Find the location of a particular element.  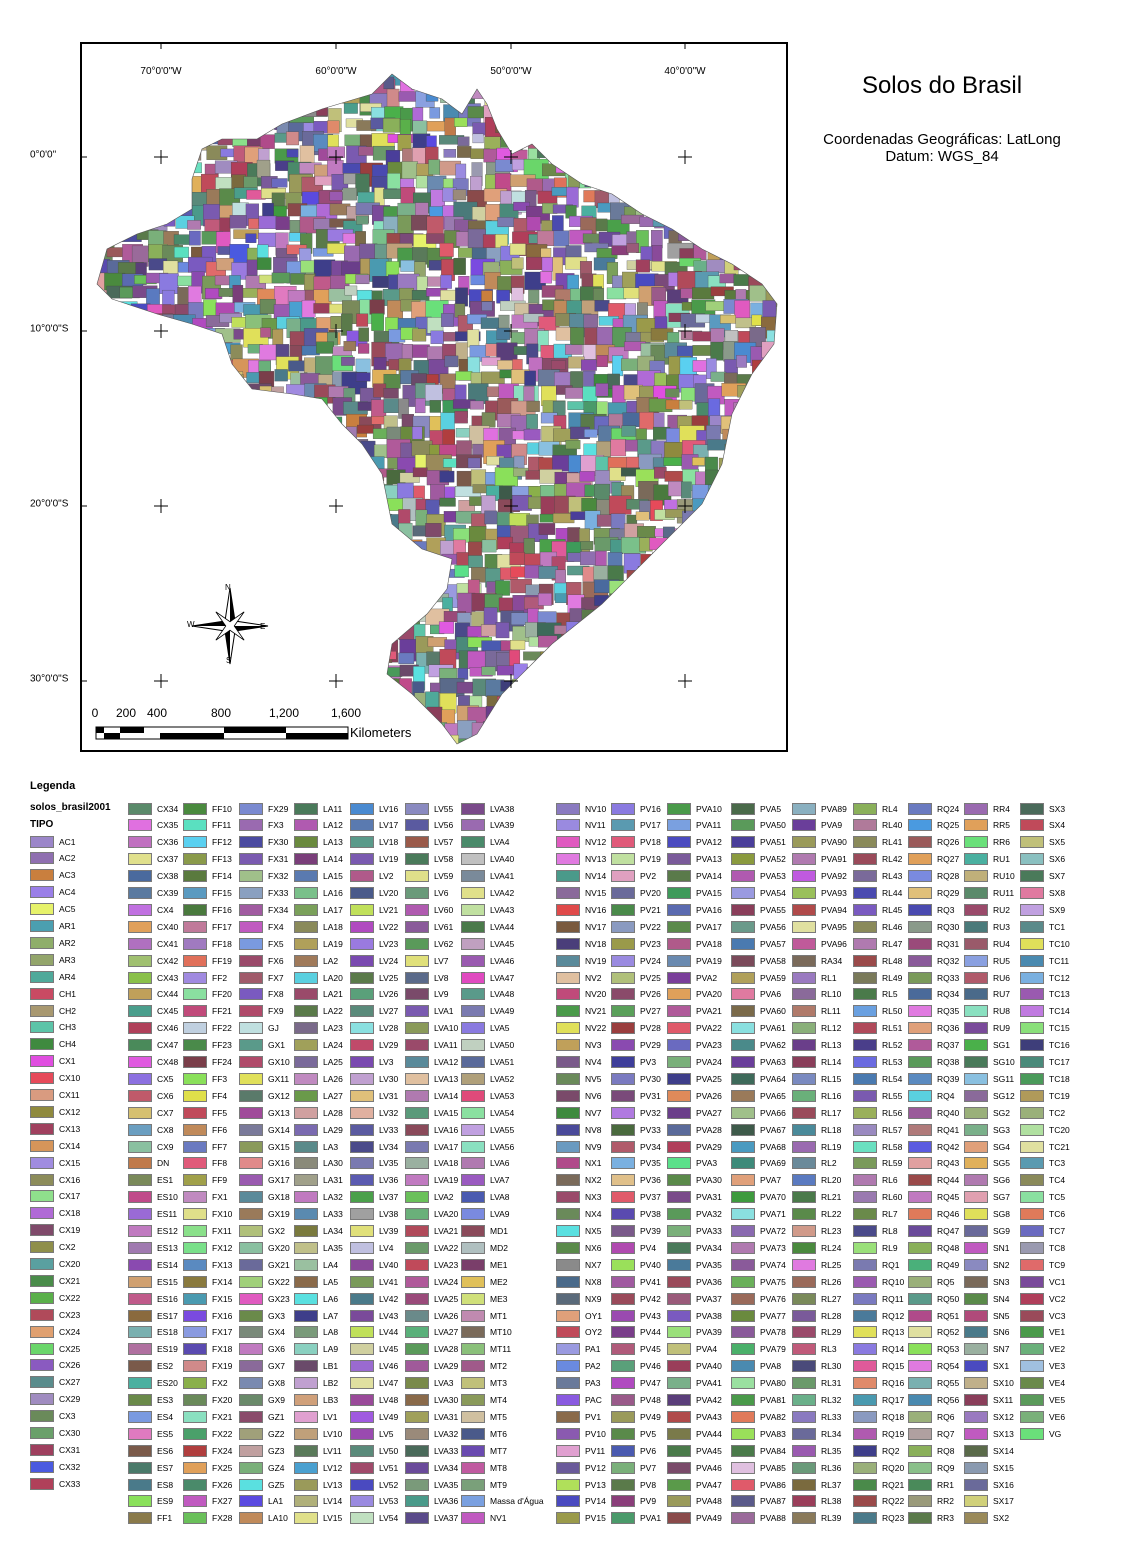

legend-entry: FF17 is located at coordinates (207, 926).